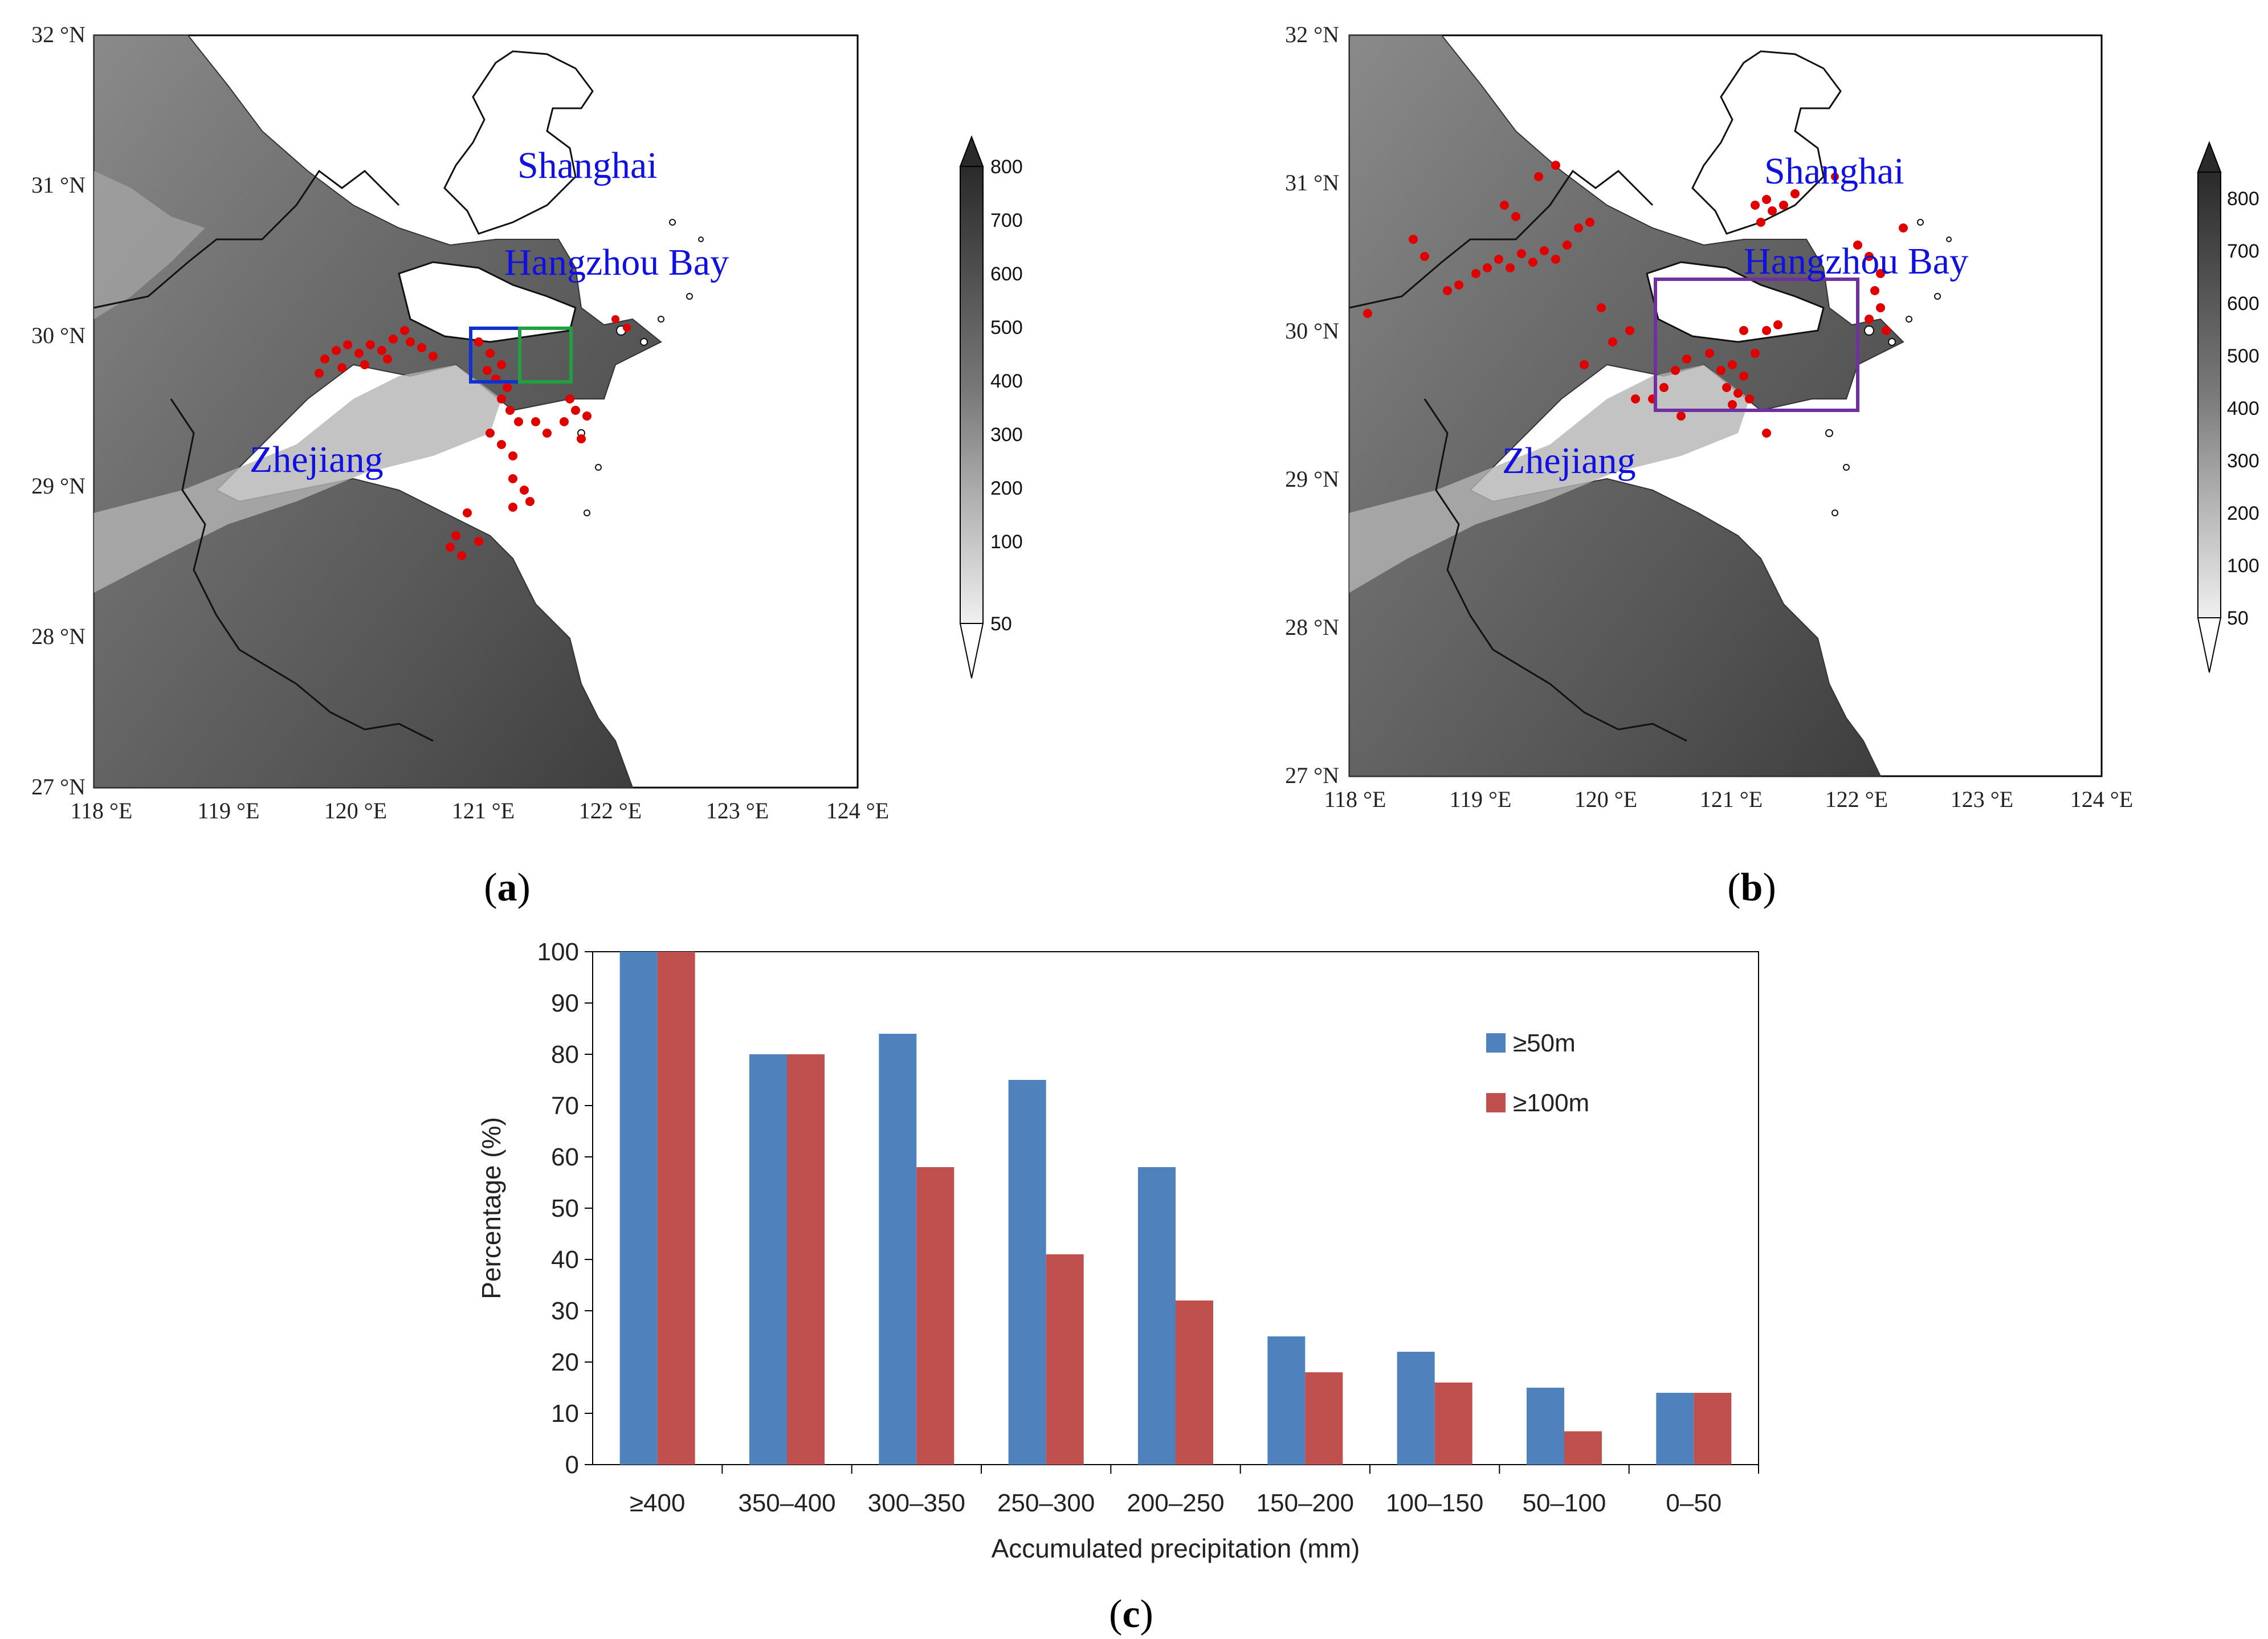  I want to click on panel-a-label: (a), so click(507, 888).